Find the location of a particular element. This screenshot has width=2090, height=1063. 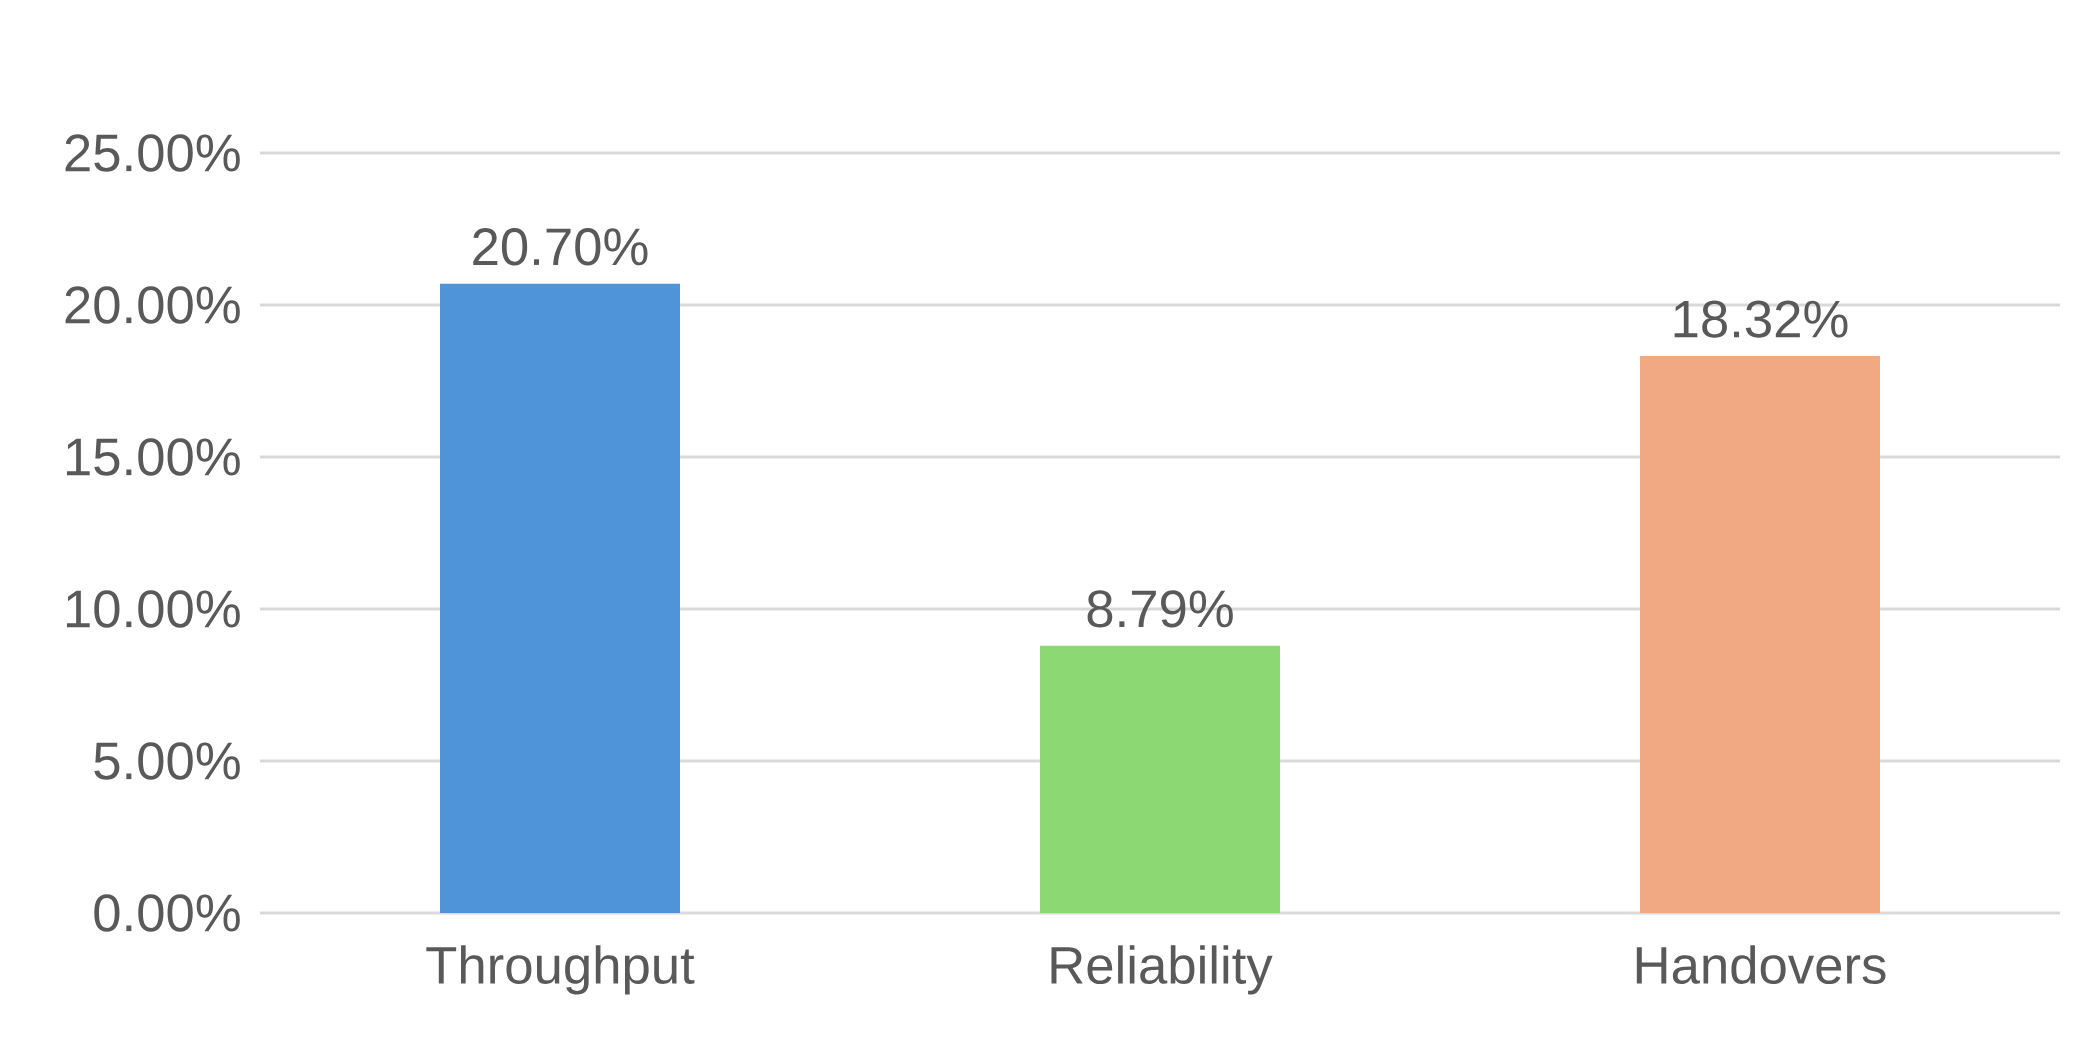

x-tick-label: Reliability is located at coordinates (1162, 970).